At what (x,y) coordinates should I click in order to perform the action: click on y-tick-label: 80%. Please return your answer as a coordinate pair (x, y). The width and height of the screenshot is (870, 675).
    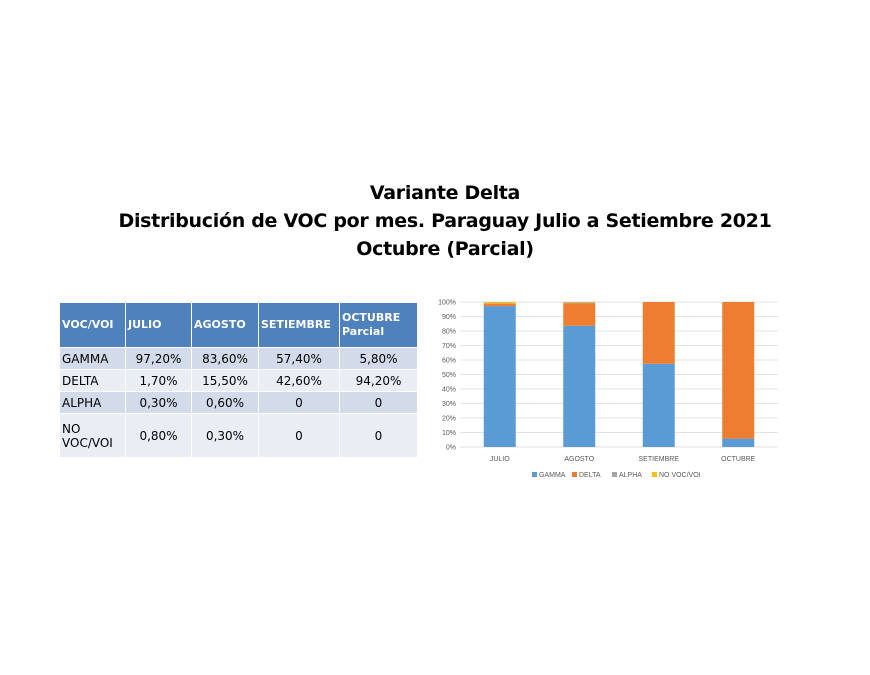
    Looking at the image, I should click on (449, 332).